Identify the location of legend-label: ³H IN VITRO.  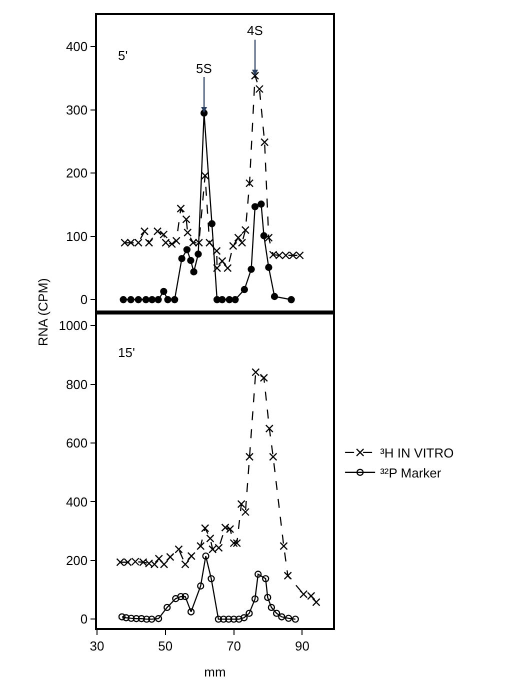
(417, 453).